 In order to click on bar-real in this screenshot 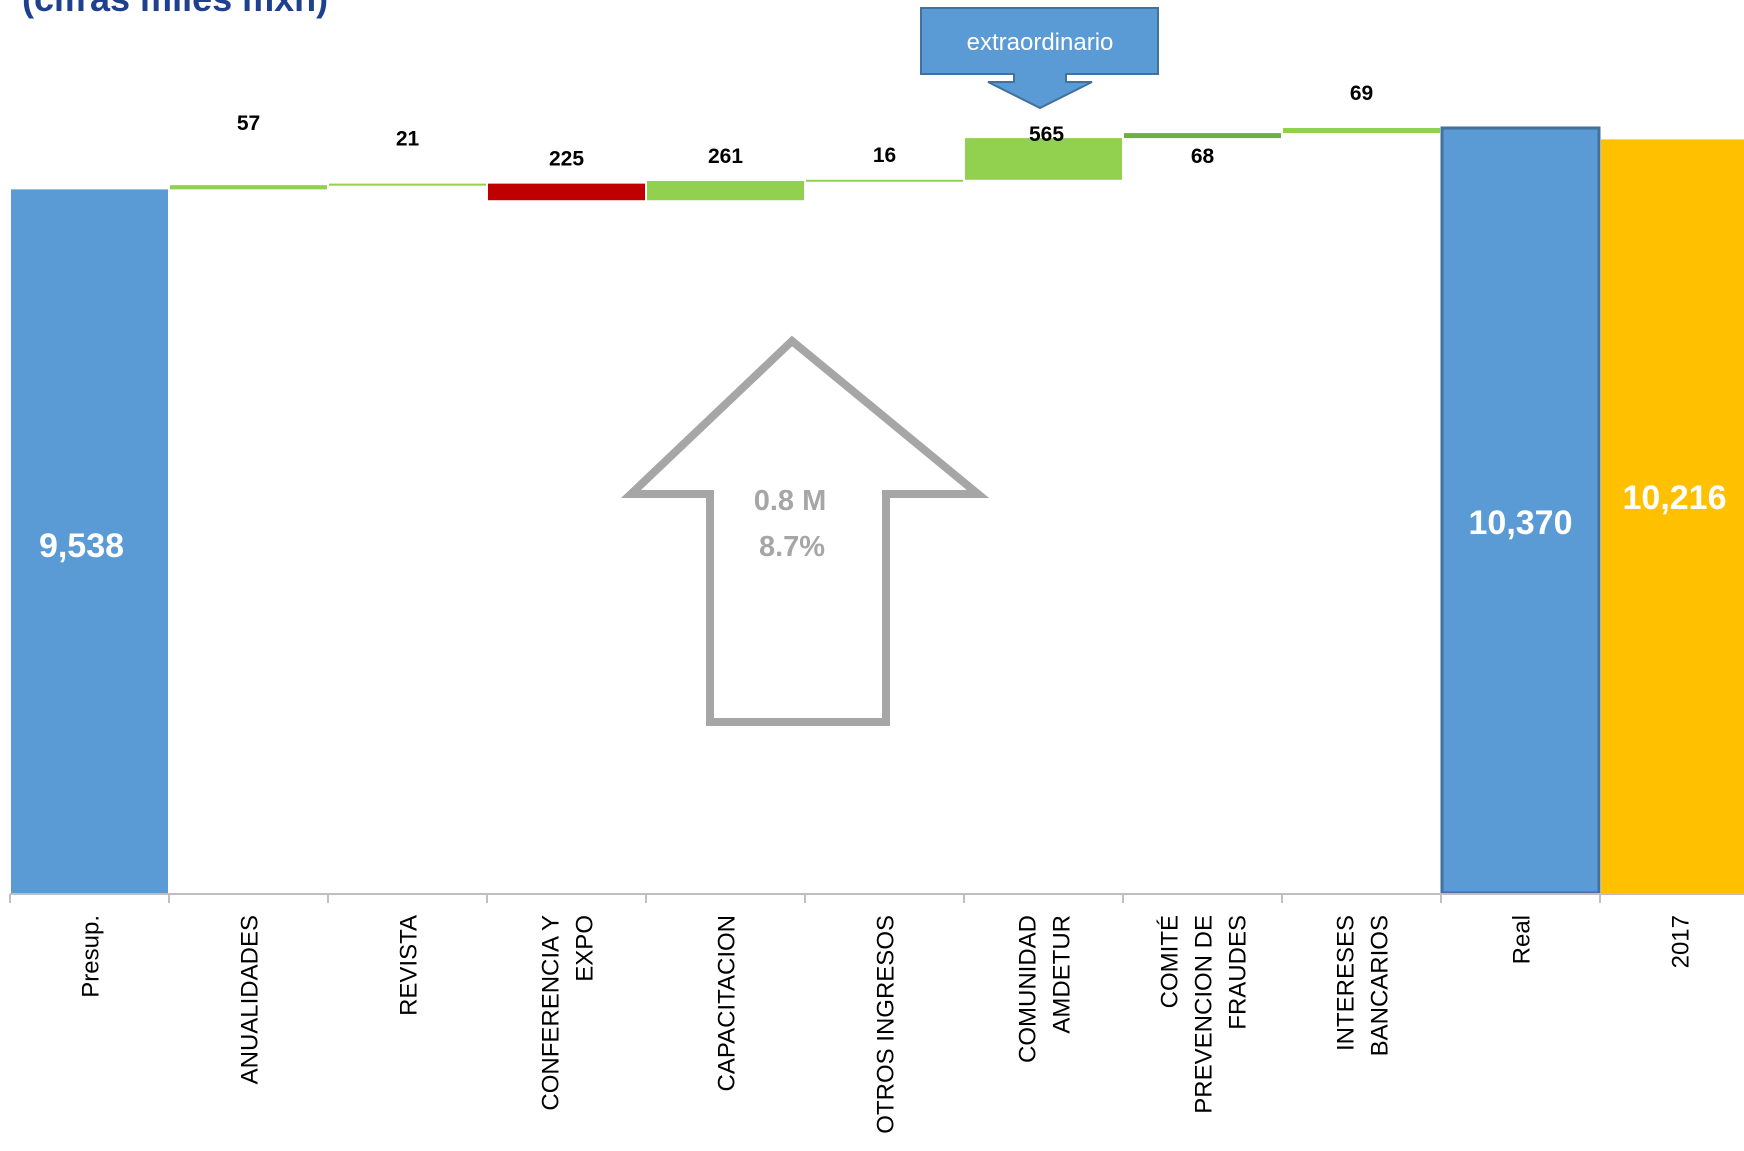, I will do `click(1520, 510)`.